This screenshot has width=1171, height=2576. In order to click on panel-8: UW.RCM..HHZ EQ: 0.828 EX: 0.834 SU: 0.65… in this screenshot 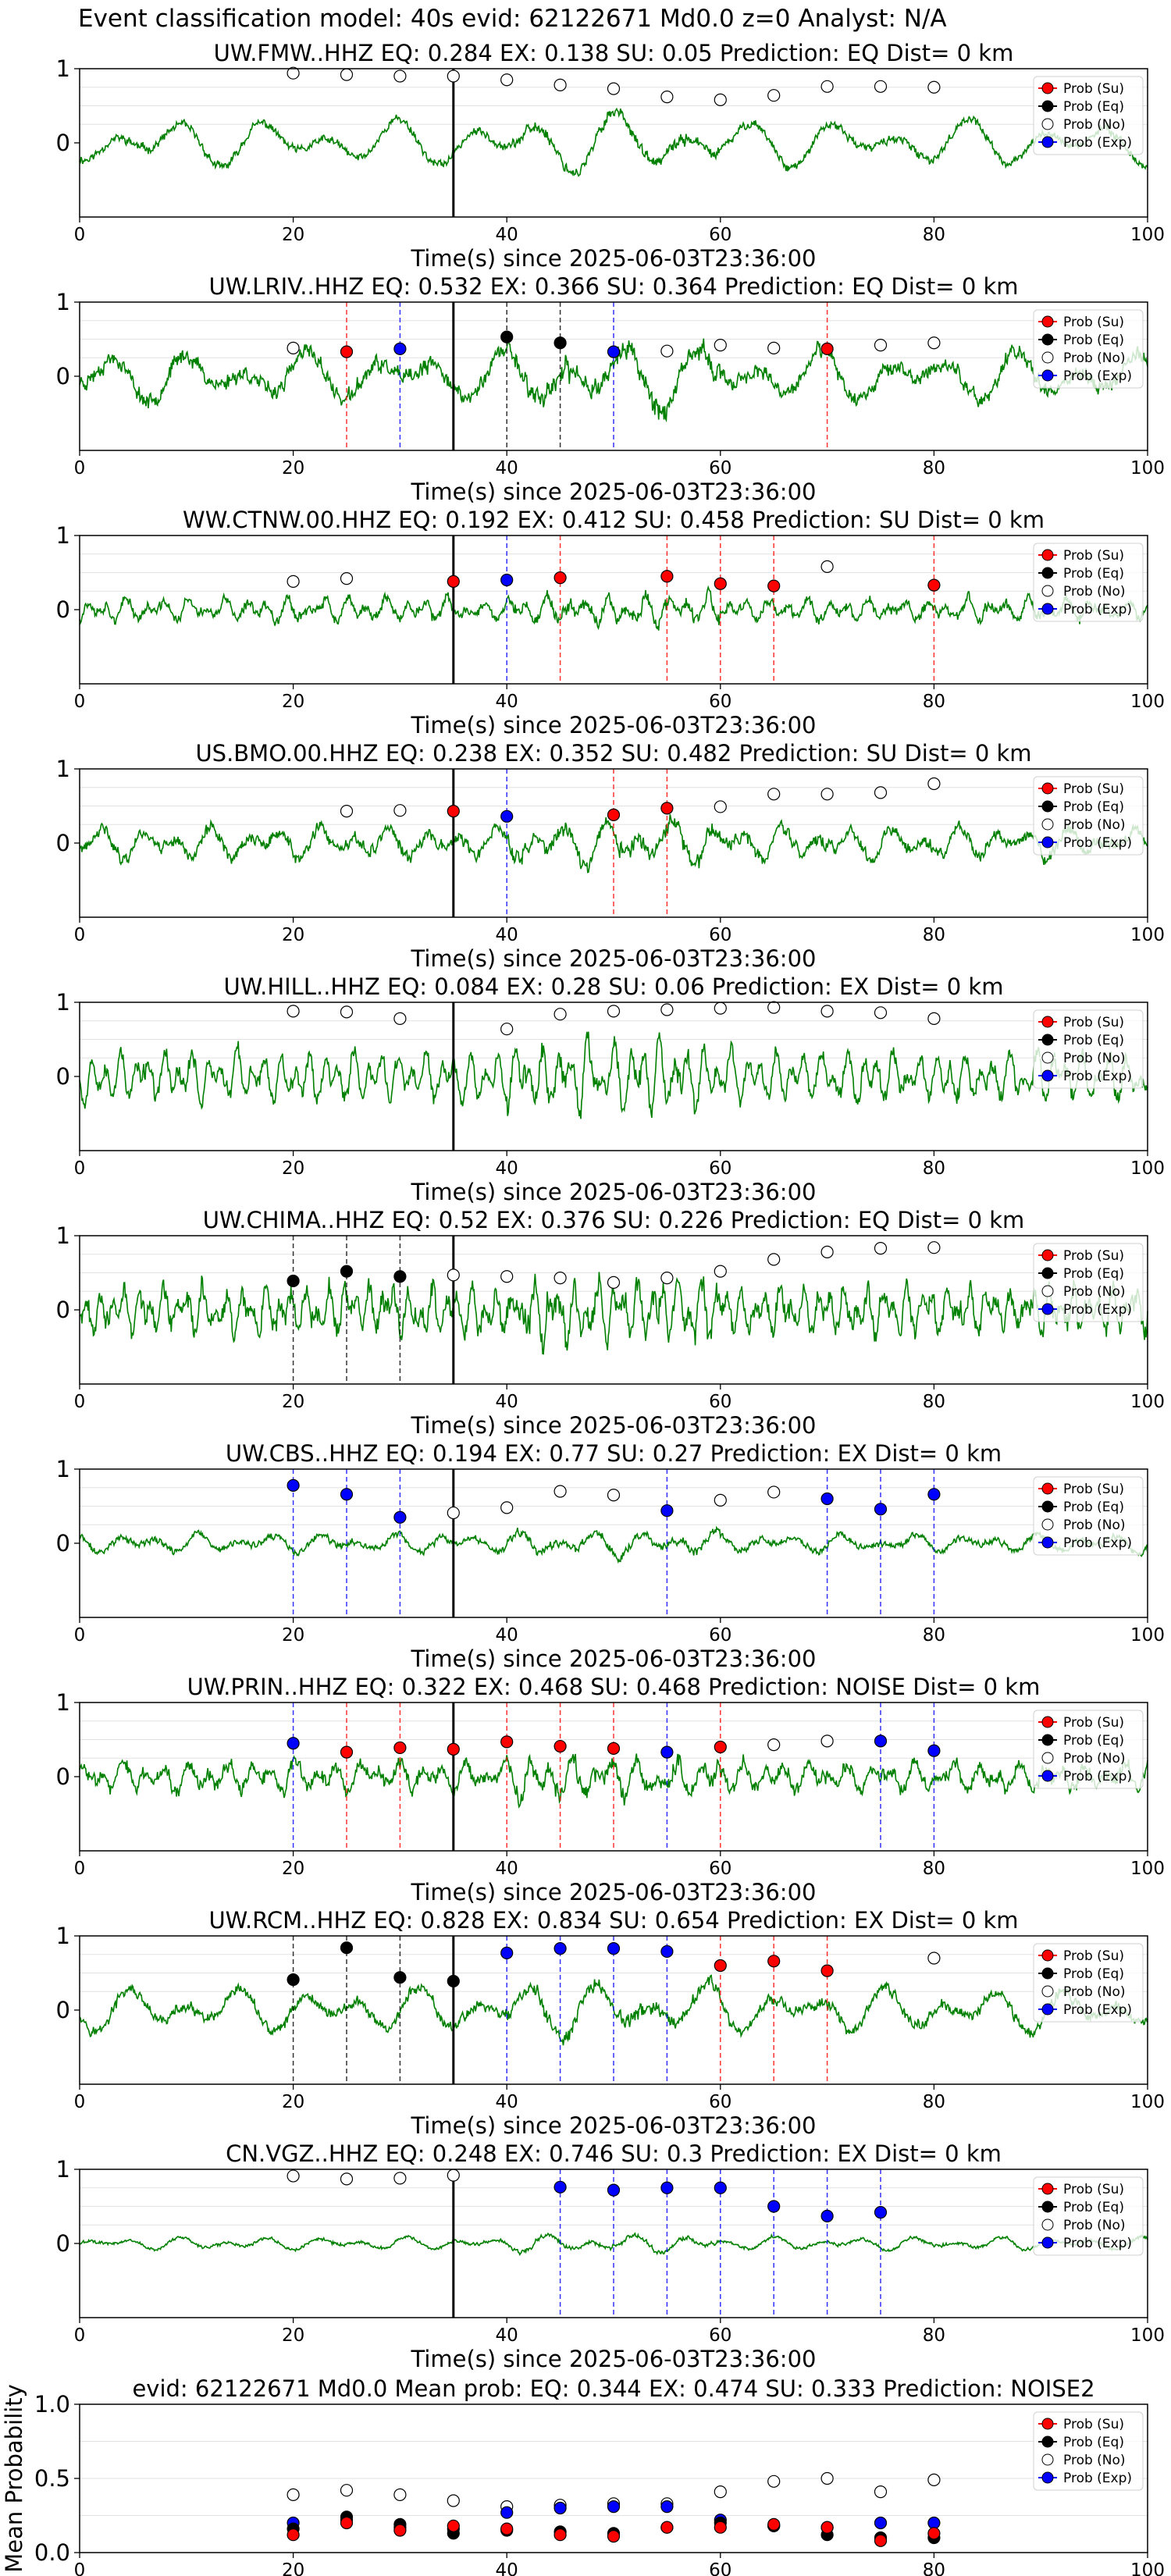, I will do `click(610, 2023)`.